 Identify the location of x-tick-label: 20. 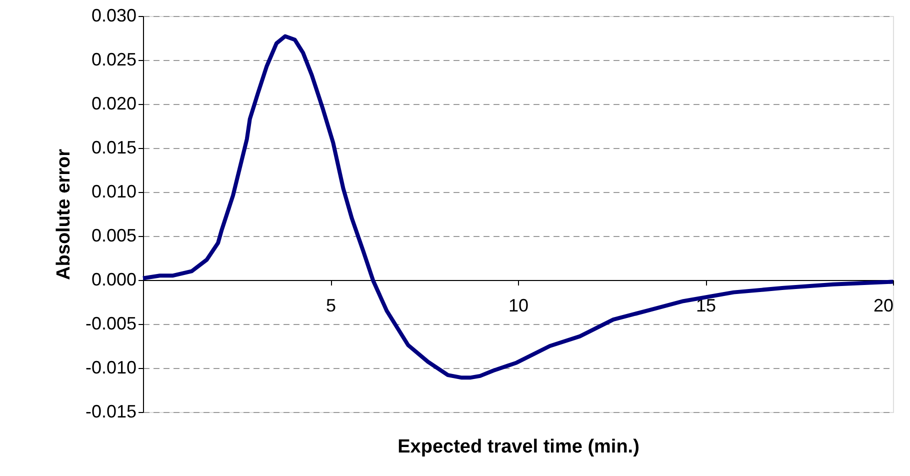
(883, 306).